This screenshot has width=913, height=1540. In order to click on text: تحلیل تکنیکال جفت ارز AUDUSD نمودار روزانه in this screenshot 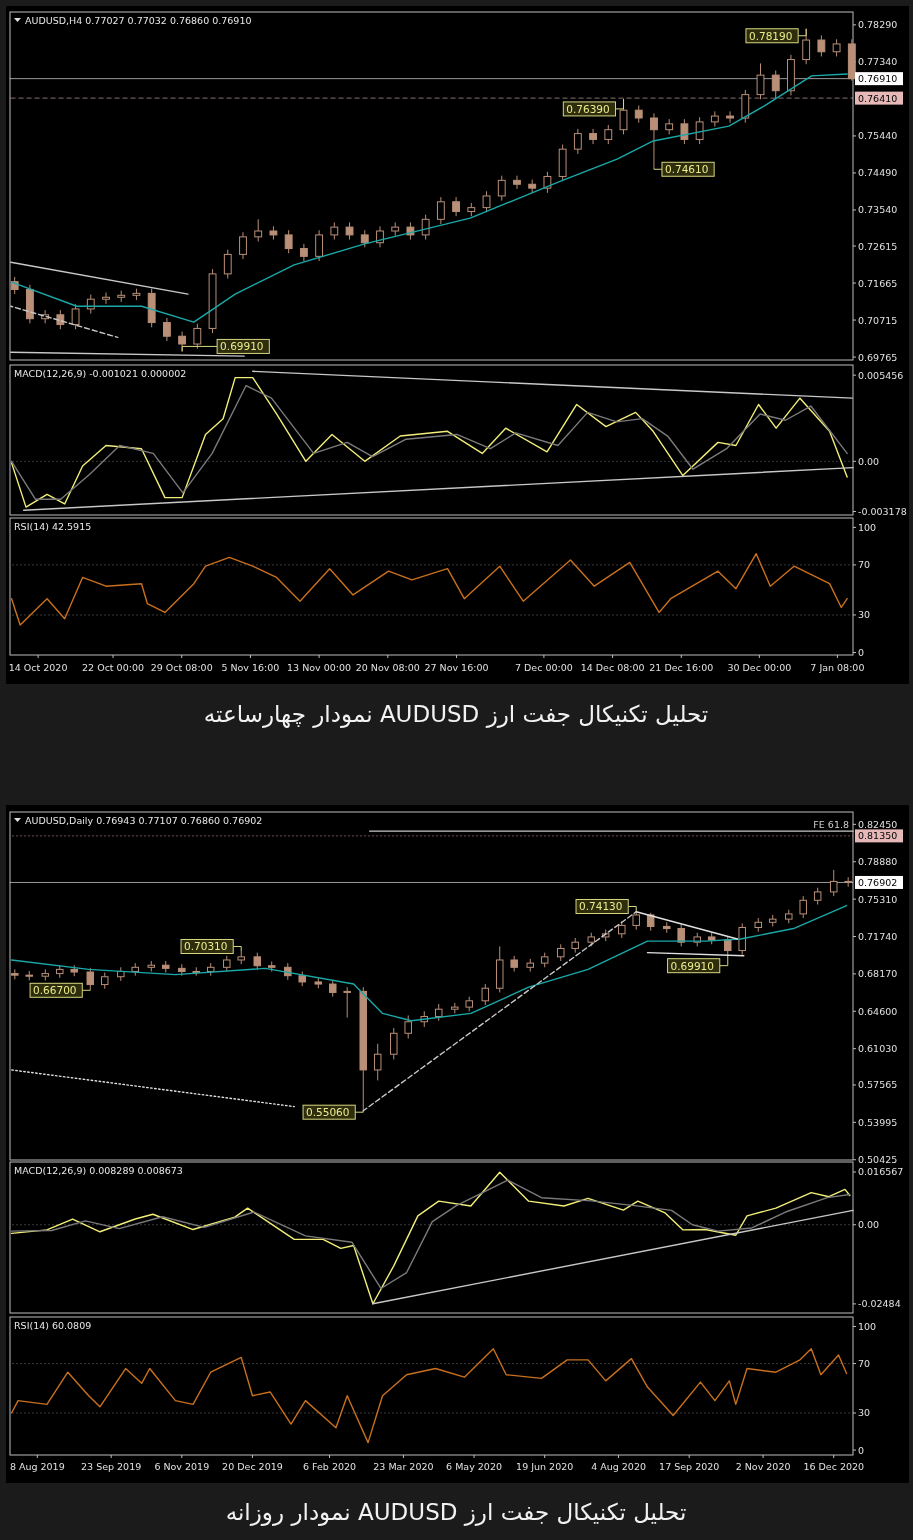, I will do `click(456, 1512)`.